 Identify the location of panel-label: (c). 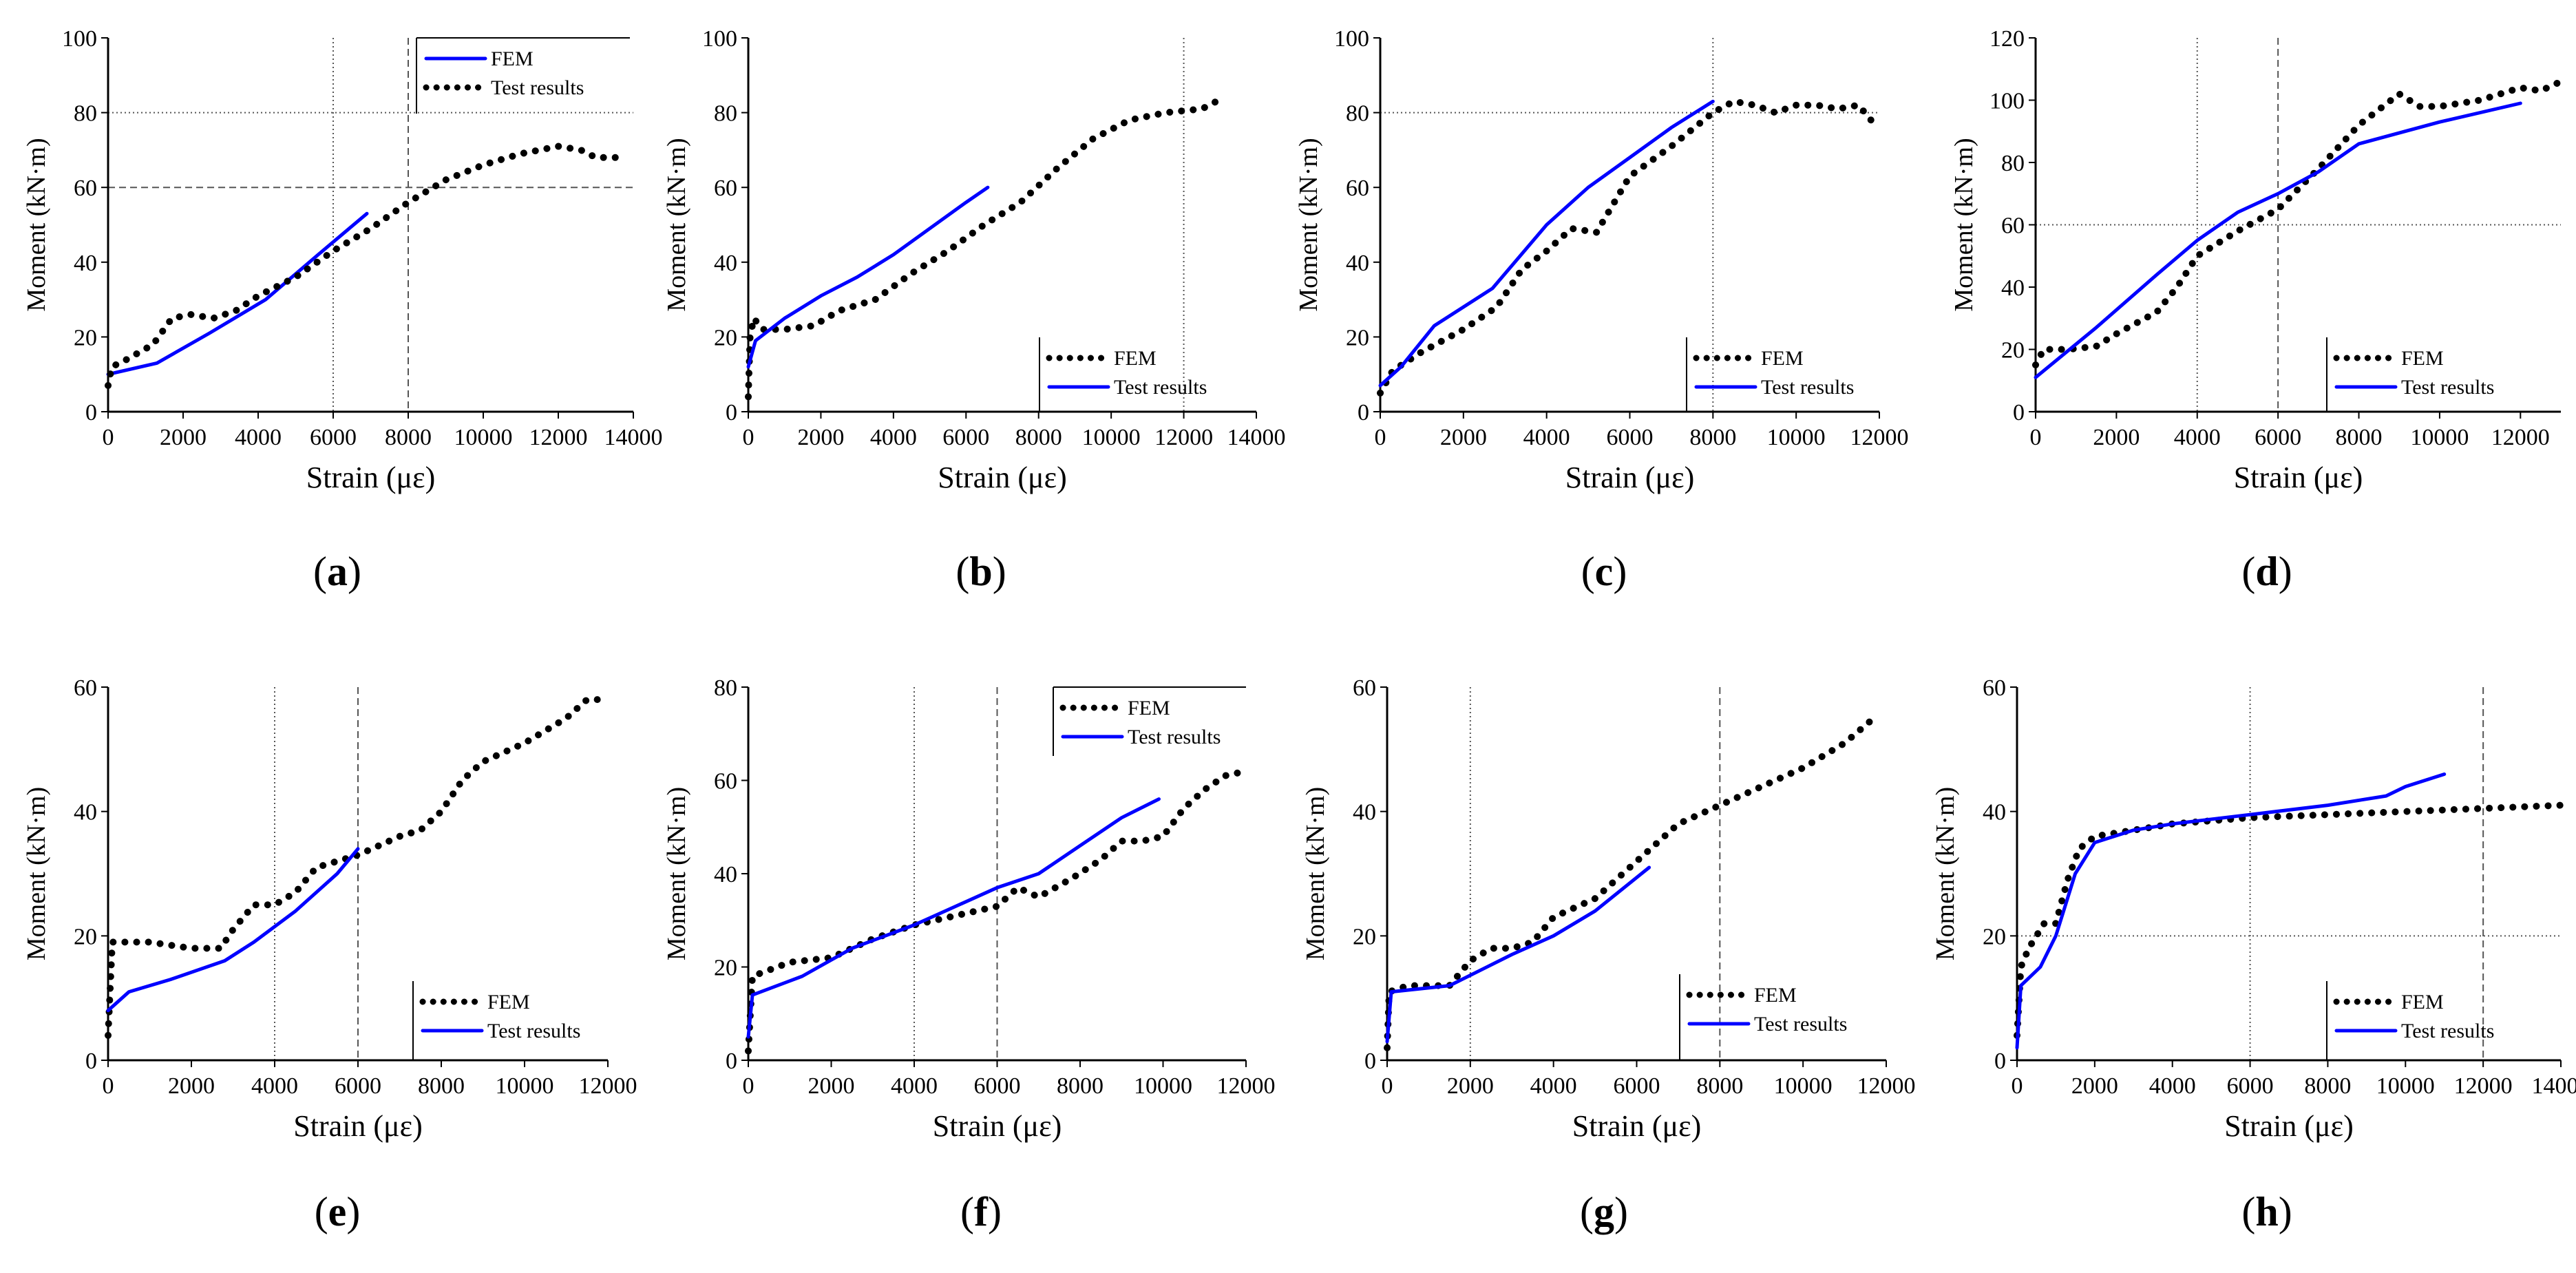
(1604, 571).